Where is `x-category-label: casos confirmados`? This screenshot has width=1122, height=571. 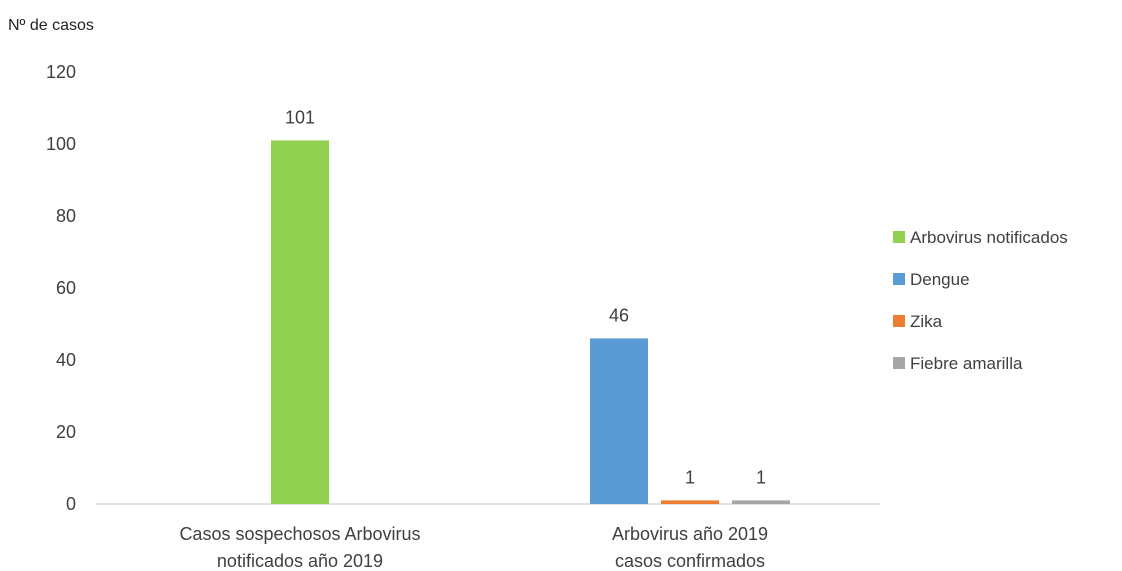
x-category-label: casos confirmados is located at coordinates (690, 561).